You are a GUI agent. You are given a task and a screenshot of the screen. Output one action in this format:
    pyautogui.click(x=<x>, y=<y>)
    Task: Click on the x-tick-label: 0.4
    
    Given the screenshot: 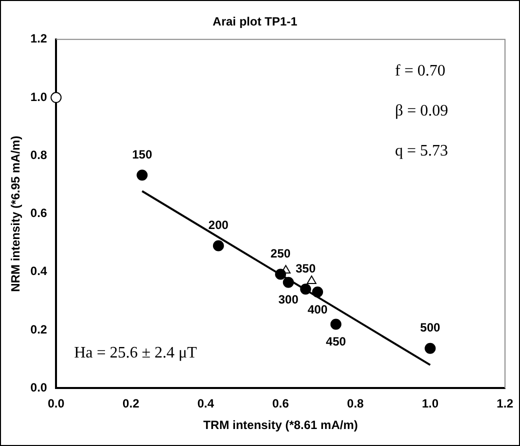 What is the action you would take?
    pyautogui.click(x=205, y=403)
    